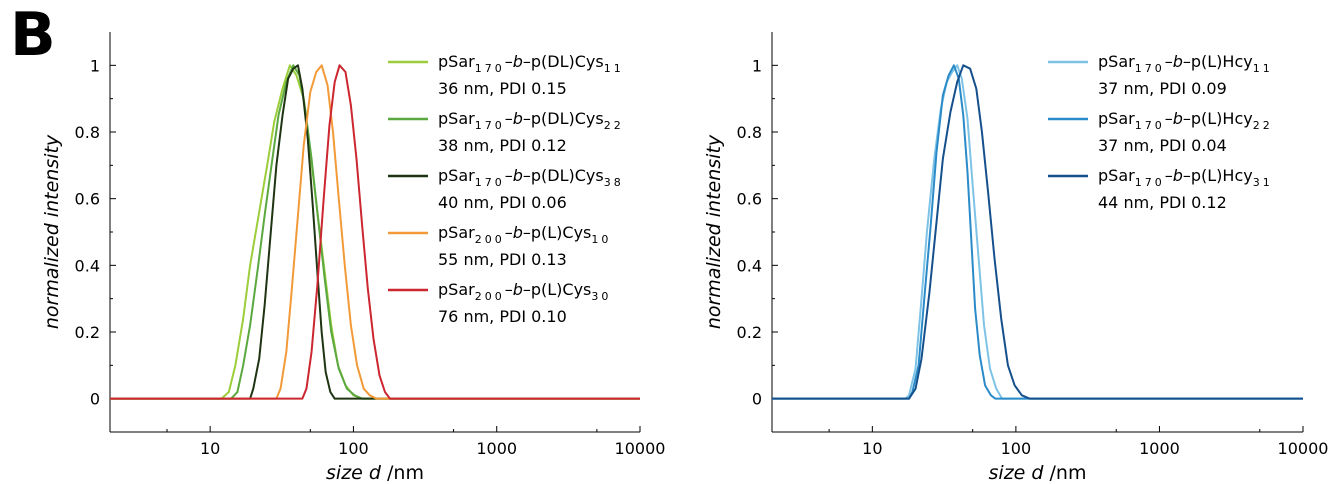 The height and width of the screenshot is (484, 1334). Describe the element at coordinates (1162, 88) in the screenshot. I see `legend-stat: 37 nm, PDI 0.09` at that location.